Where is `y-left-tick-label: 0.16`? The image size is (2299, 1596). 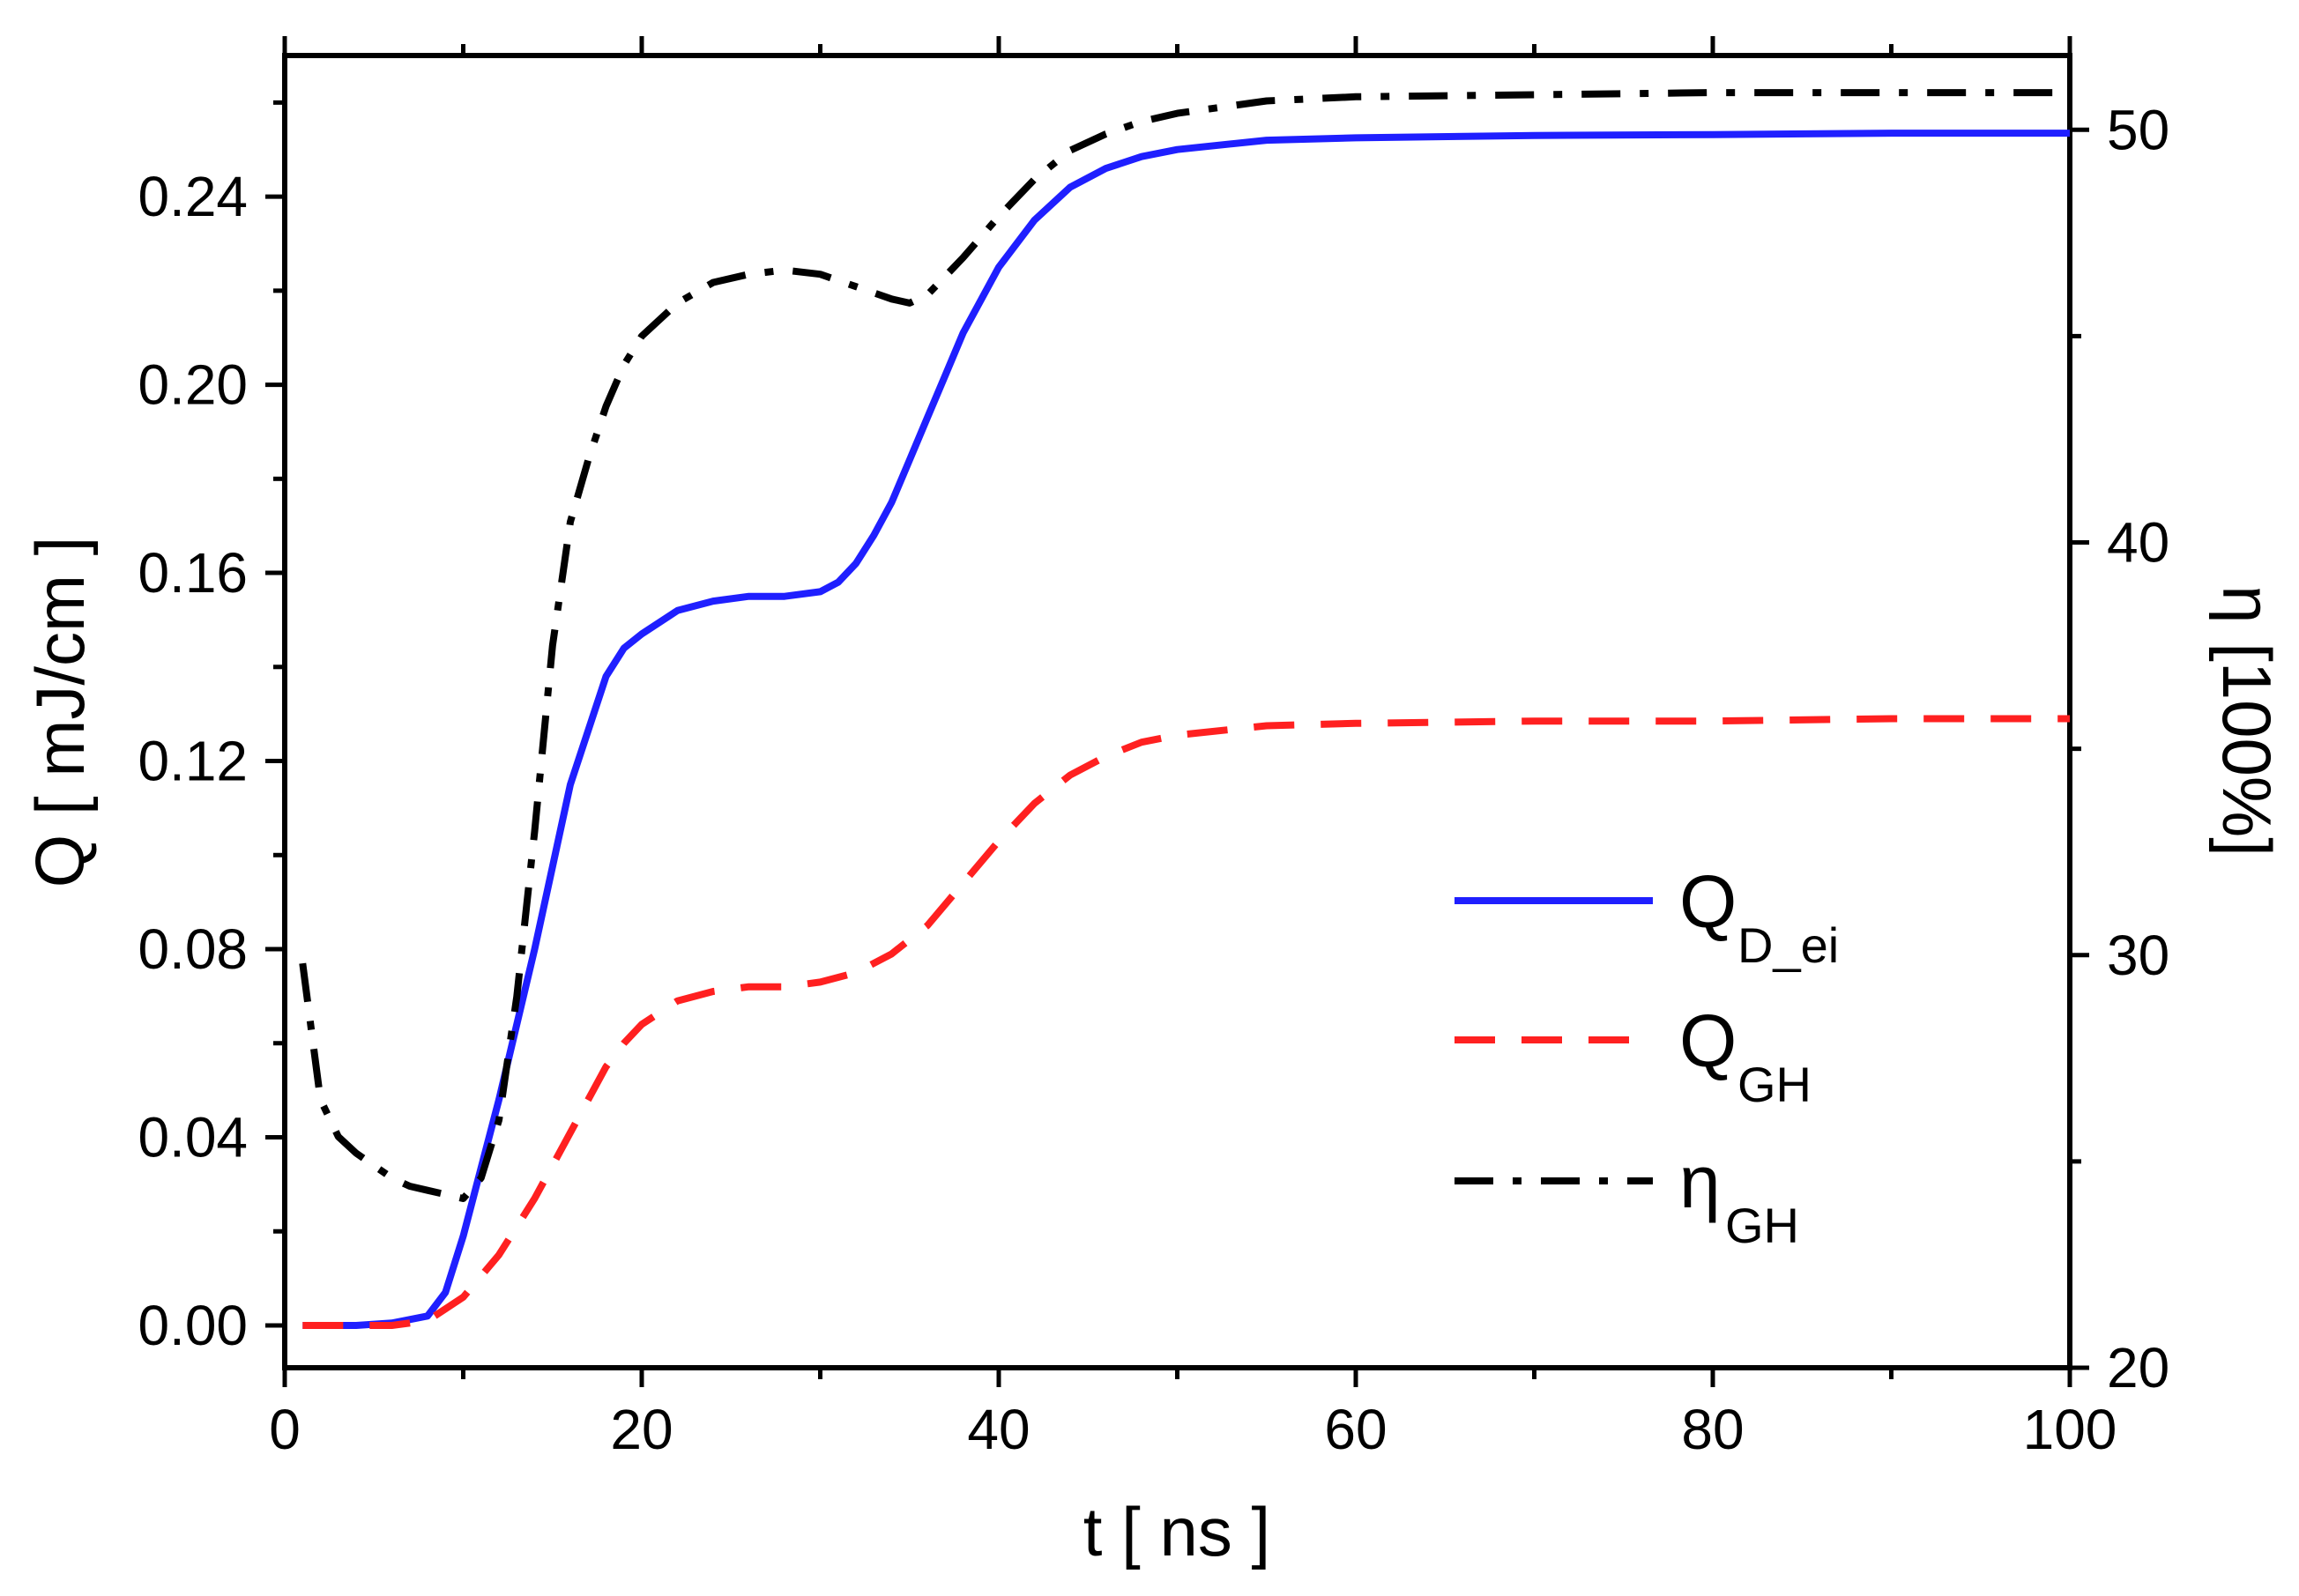 y-left-tick-label: 0.16 is located at coordinates (193, 573).